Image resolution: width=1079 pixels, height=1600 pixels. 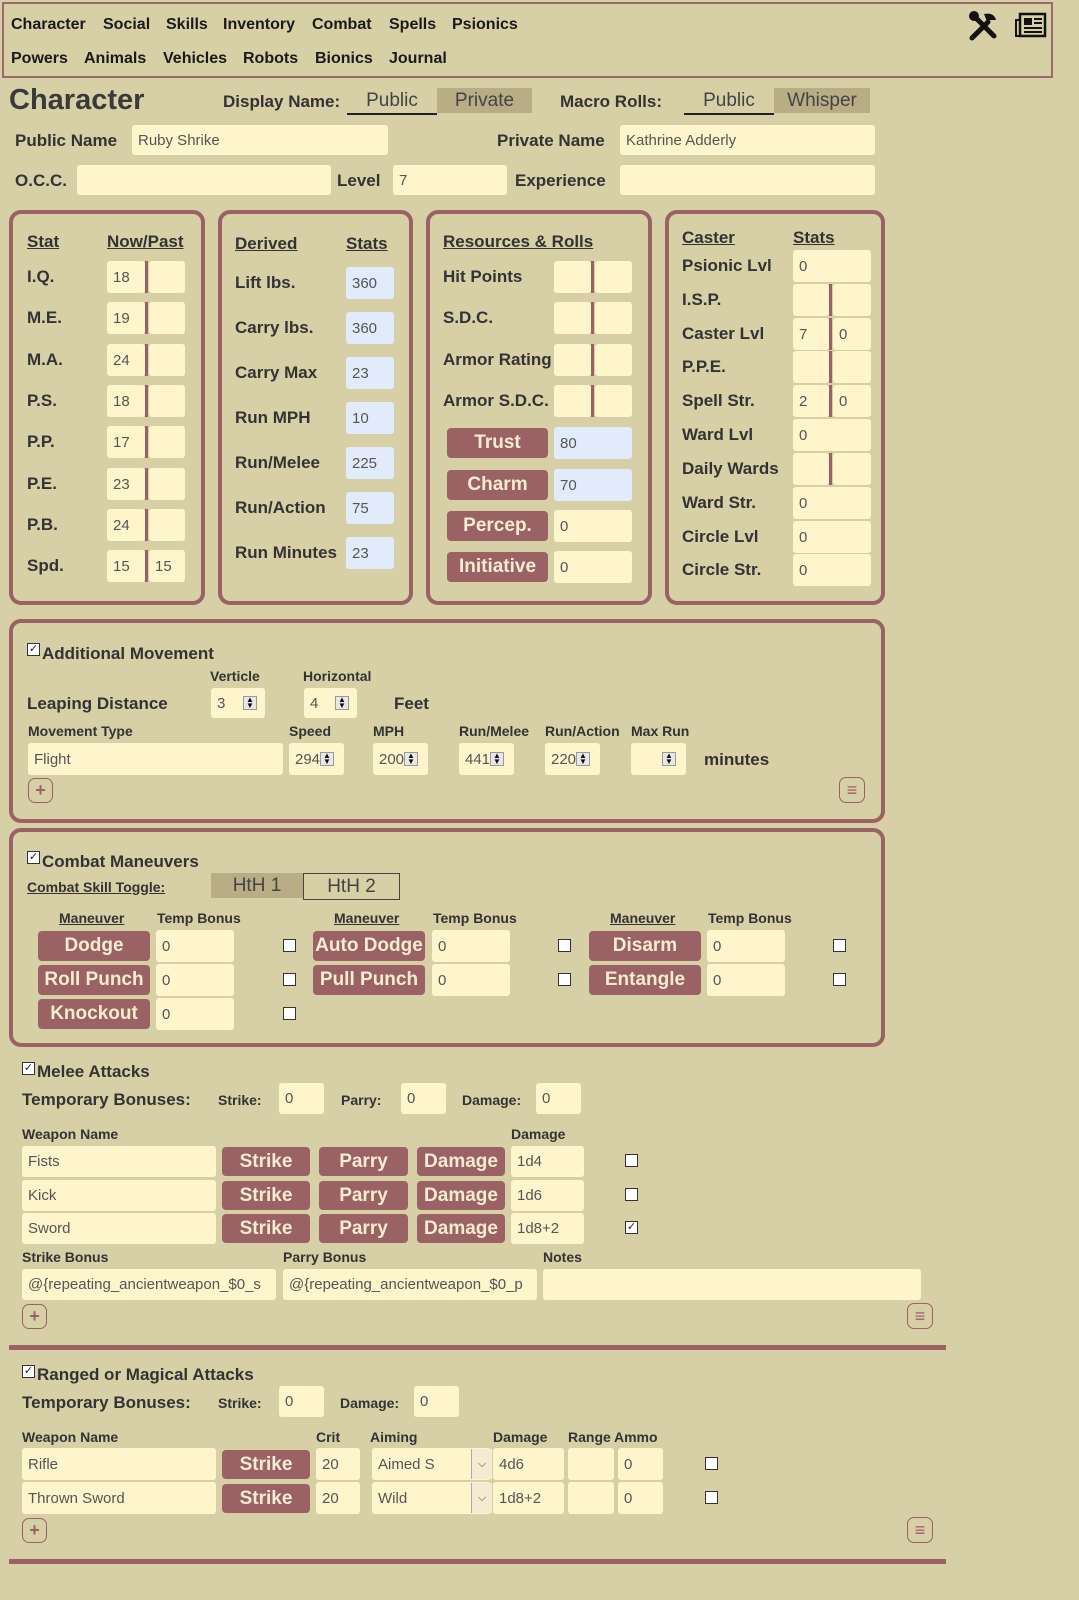 I want to click on nav-tab-powers: Powers, so click(x=39, y=58).